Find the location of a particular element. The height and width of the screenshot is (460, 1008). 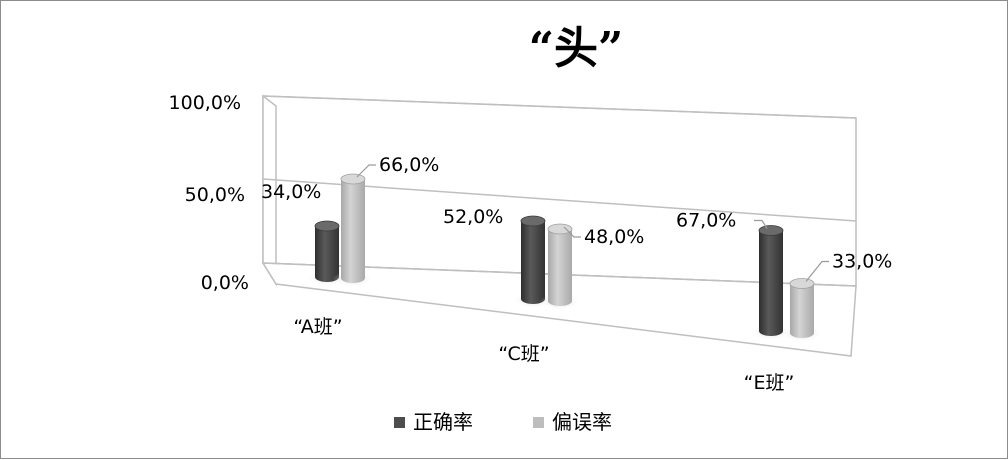

legend-swatch-correct is located at coordinates (399, 422).